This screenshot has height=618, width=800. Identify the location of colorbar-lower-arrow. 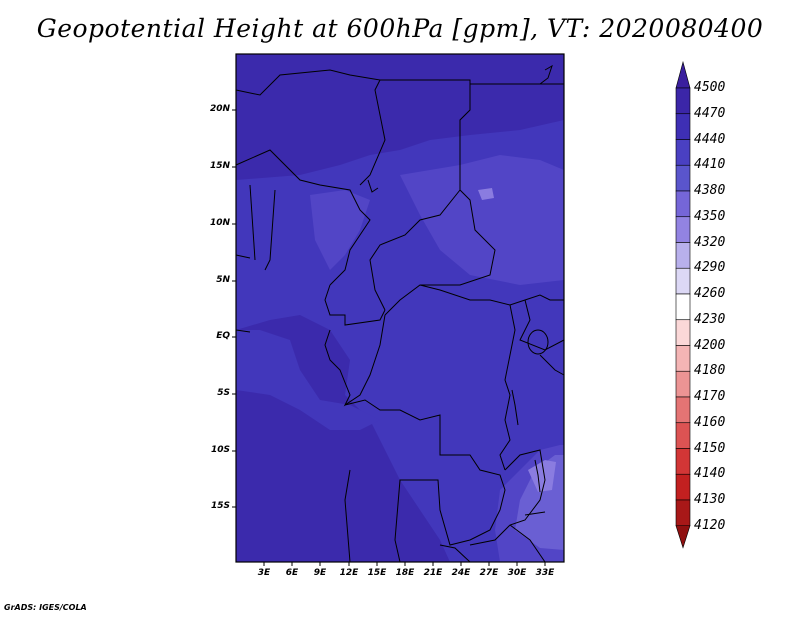
(683, 537).